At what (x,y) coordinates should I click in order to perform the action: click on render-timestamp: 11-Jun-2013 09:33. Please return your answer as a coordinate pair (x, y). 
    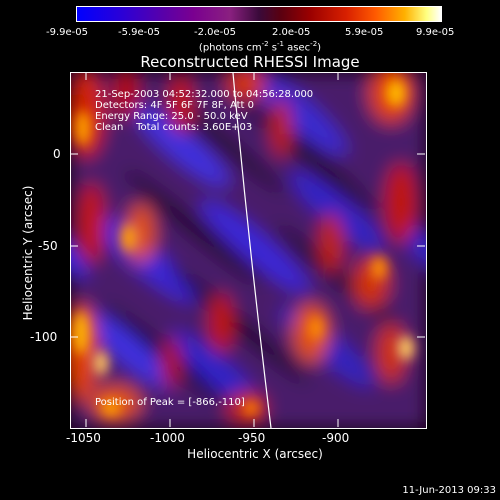
    Looking at the image, I should click on (449, 490).